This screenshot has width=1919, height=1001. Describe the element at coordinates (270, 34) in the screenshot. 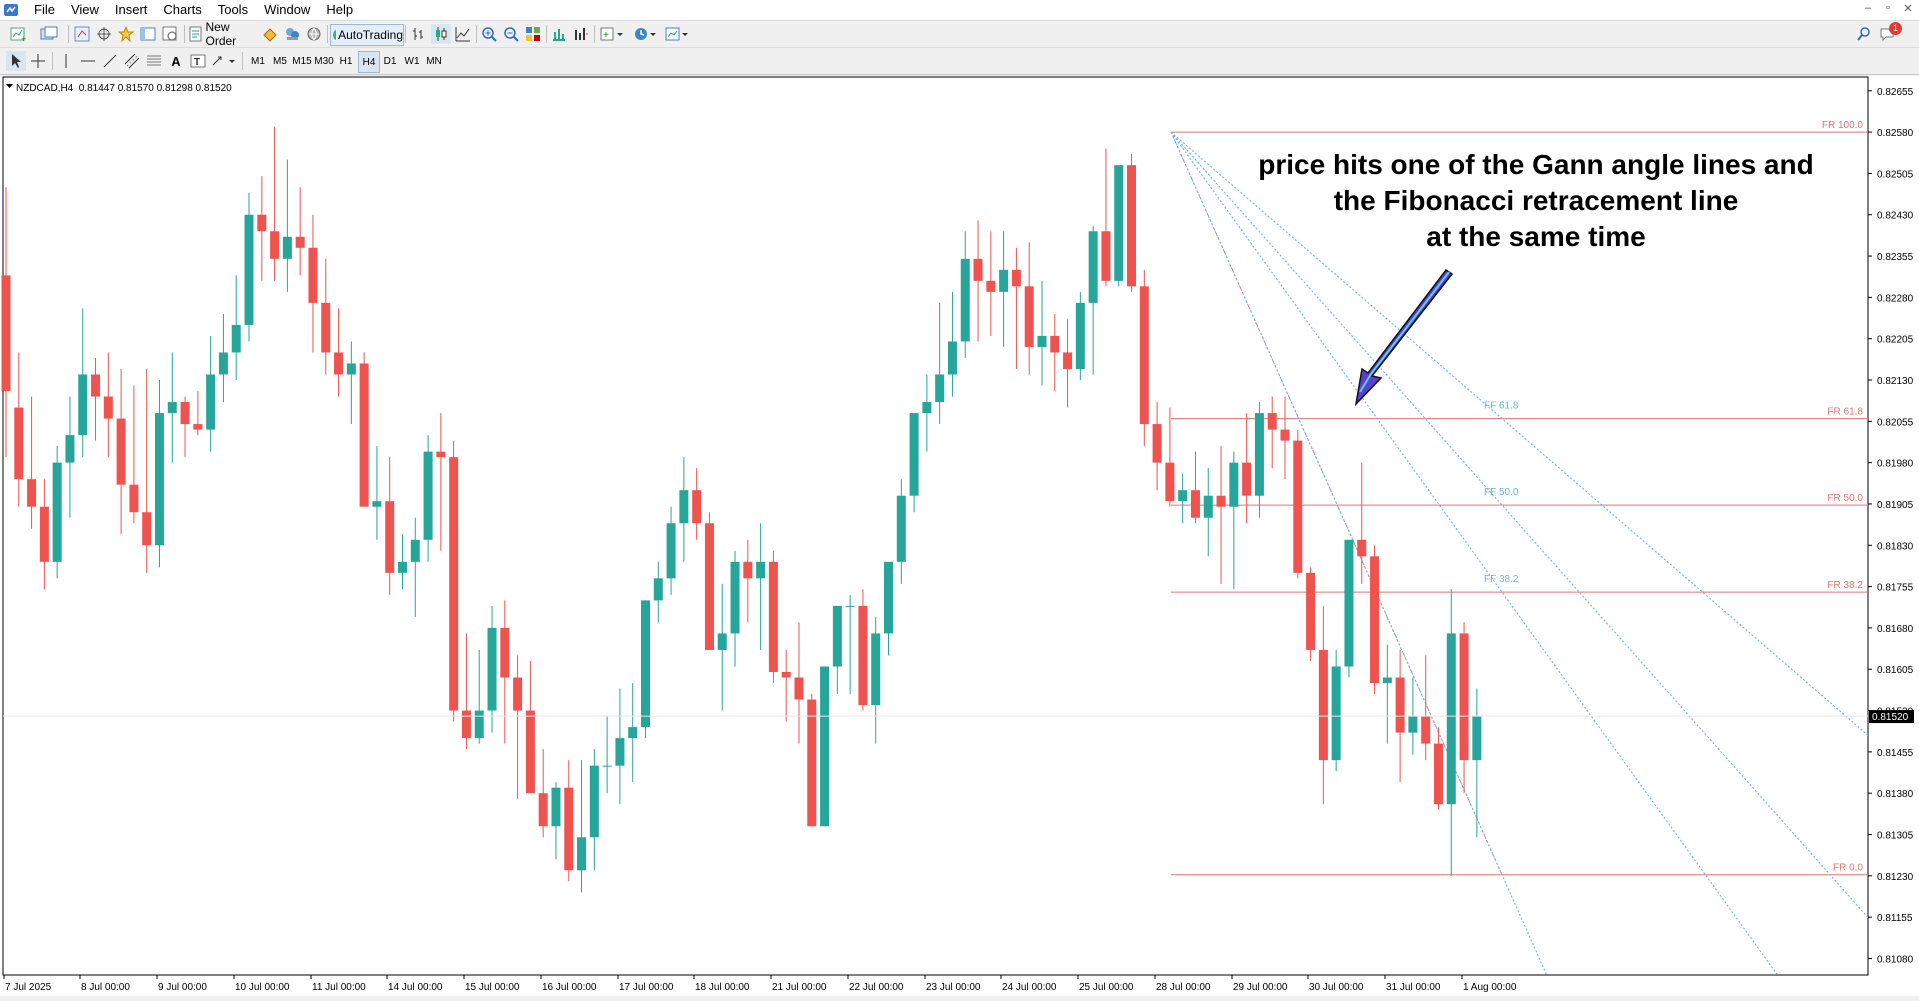

I see `metaeditor-button` at that location.